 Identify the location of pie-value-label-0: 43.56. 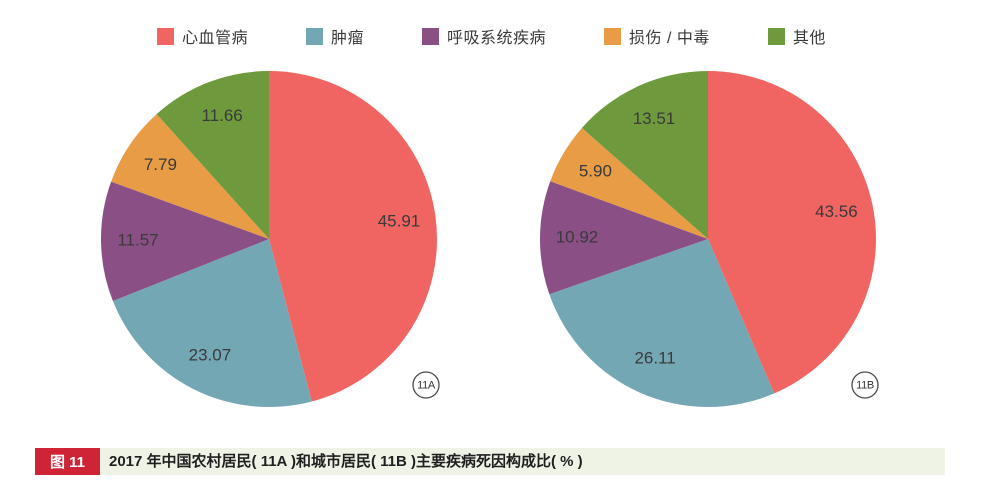
(836, 211).